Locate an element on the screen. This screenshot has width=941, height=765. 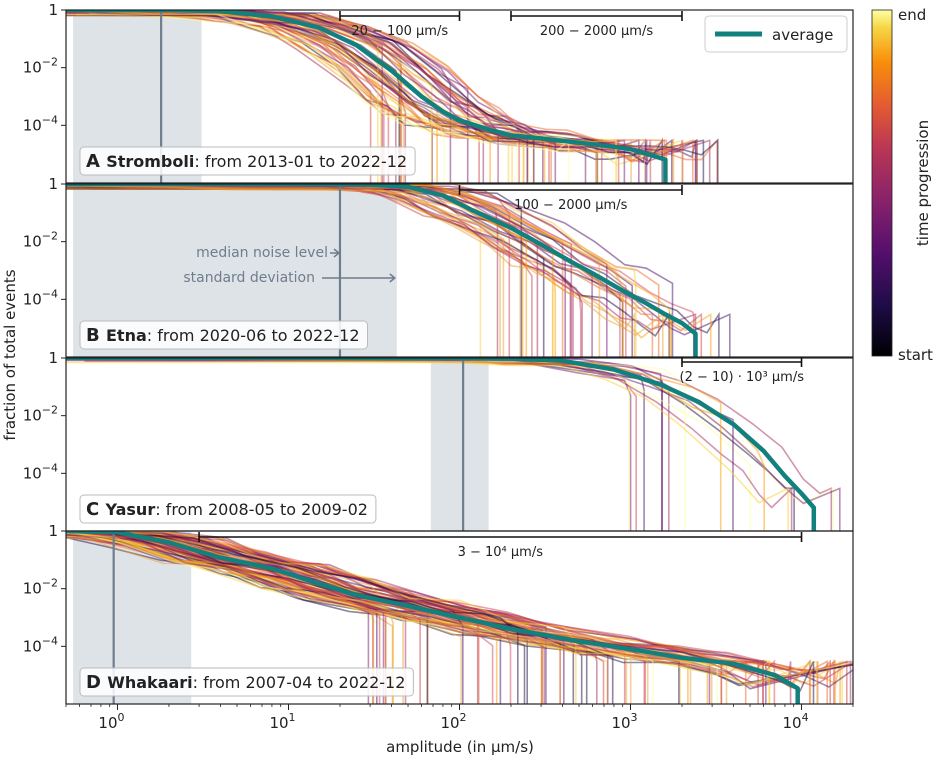
colorbar: end start time progression is located at coordinates (902, 185).